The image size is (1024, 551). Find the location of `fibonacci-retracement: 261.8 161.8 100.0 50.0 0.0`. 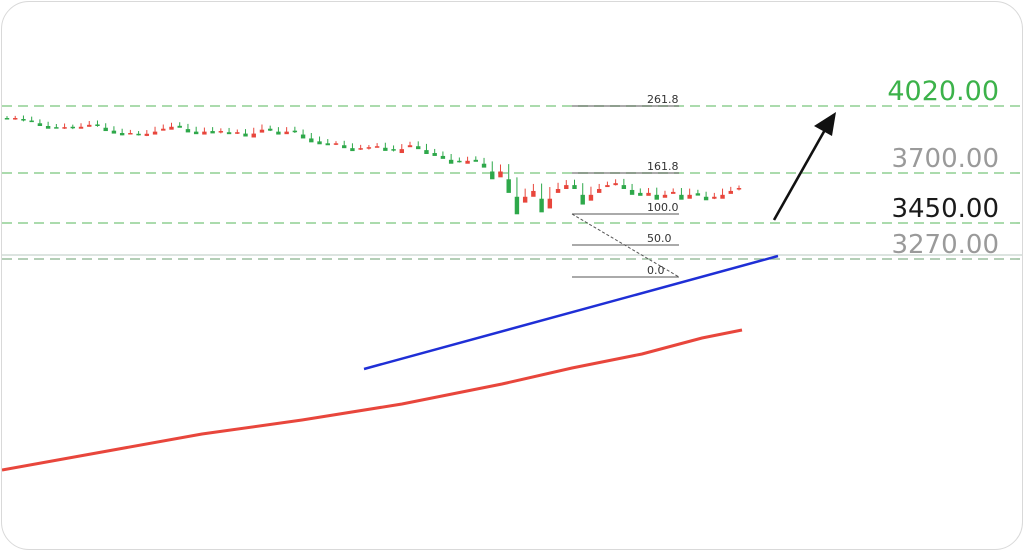

fibonacci-retracement: 261.8 161.8 100.0 50.0 0.0 is located at coordinates (625, 185).